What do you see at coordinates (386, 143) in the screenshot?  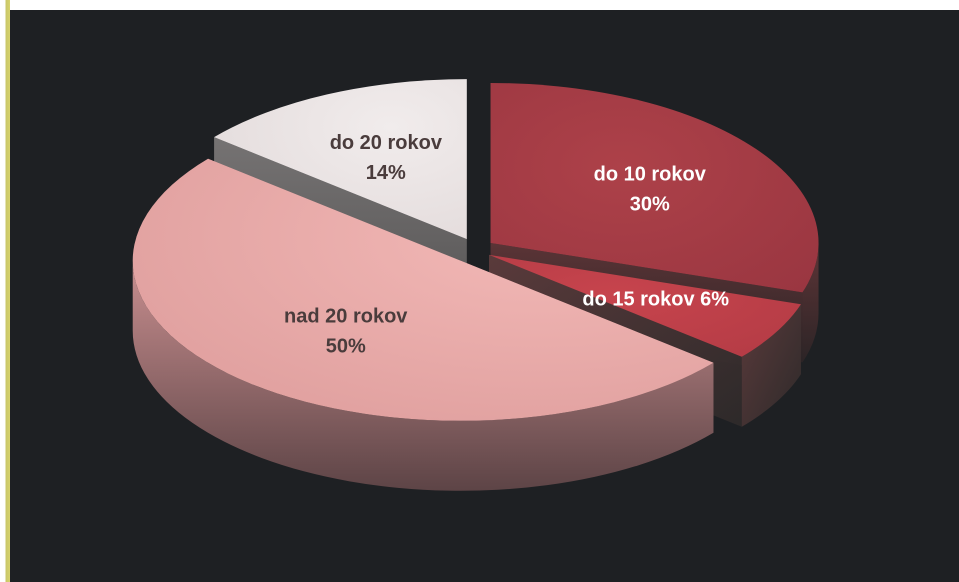 I see `slice-label-name: do 20 rokov` at bounding box center [386, 143].